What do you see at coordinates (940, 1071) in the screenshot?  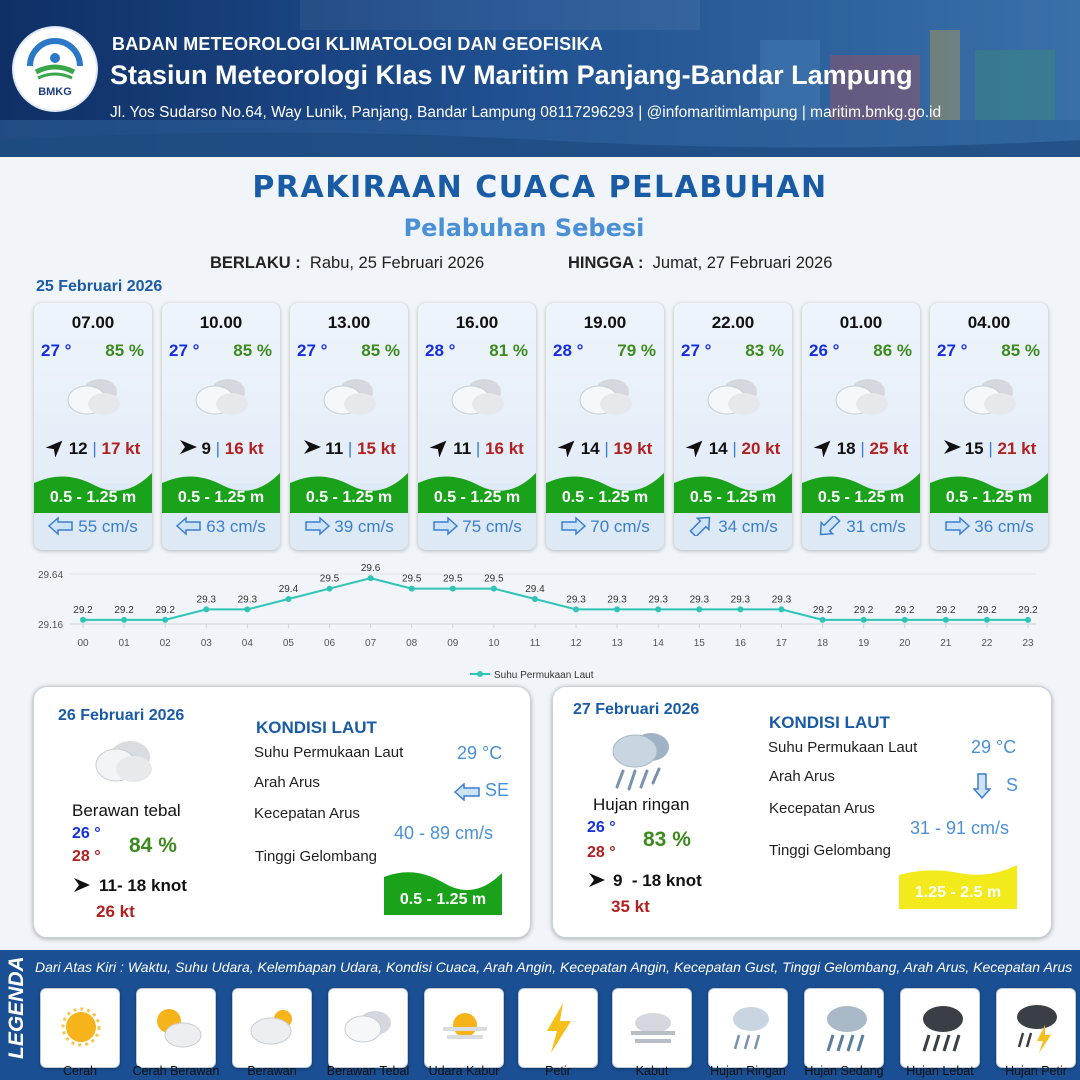 I see `legend-item-label: Hujan Lebat` at bounding box center [940, 1071].